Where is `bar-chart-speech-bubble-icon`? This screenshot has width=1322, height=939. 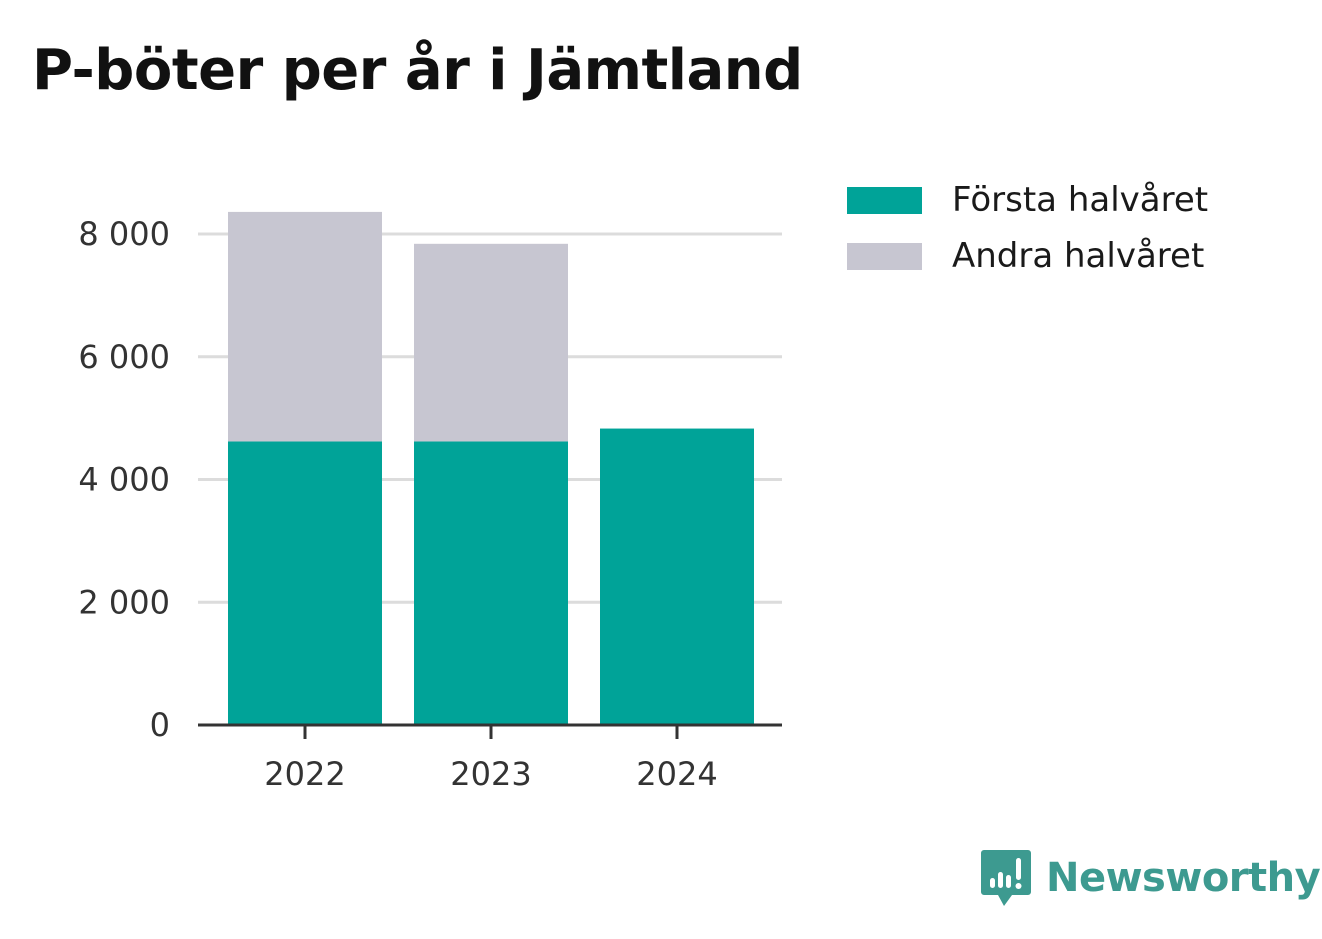
bar-chart-speech-bubble-icon is located at coordinates (1006, 878).